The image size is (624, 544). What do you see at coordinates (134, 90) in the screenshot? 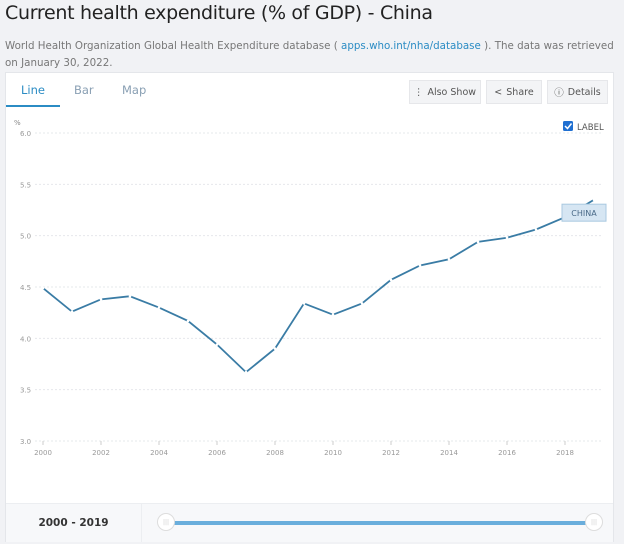
I see `tab-map: Map` at bounding box center [134, 90].